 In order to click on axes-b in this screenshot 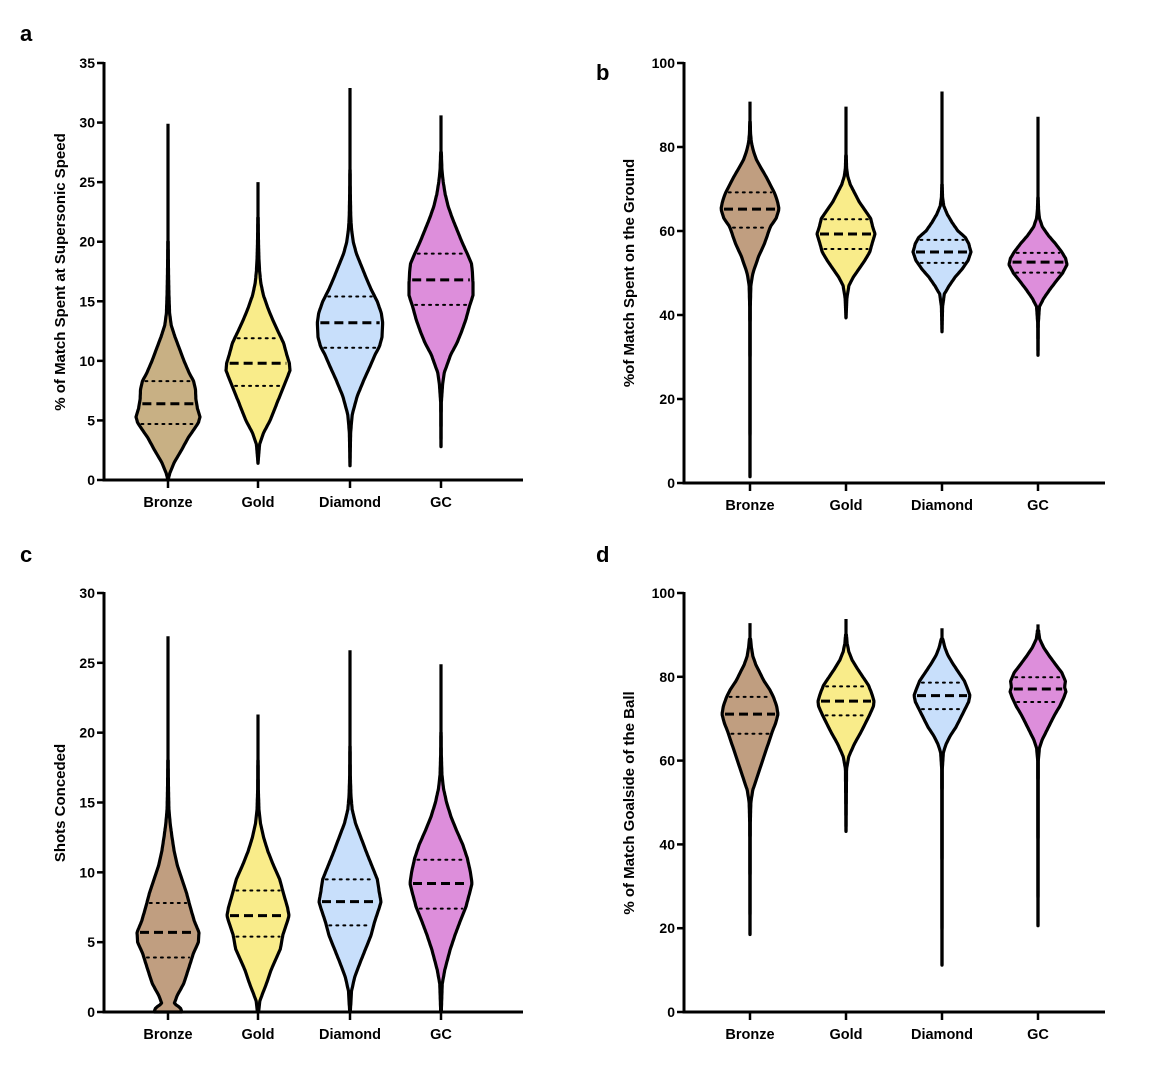, I will do `click(893, 273)`.